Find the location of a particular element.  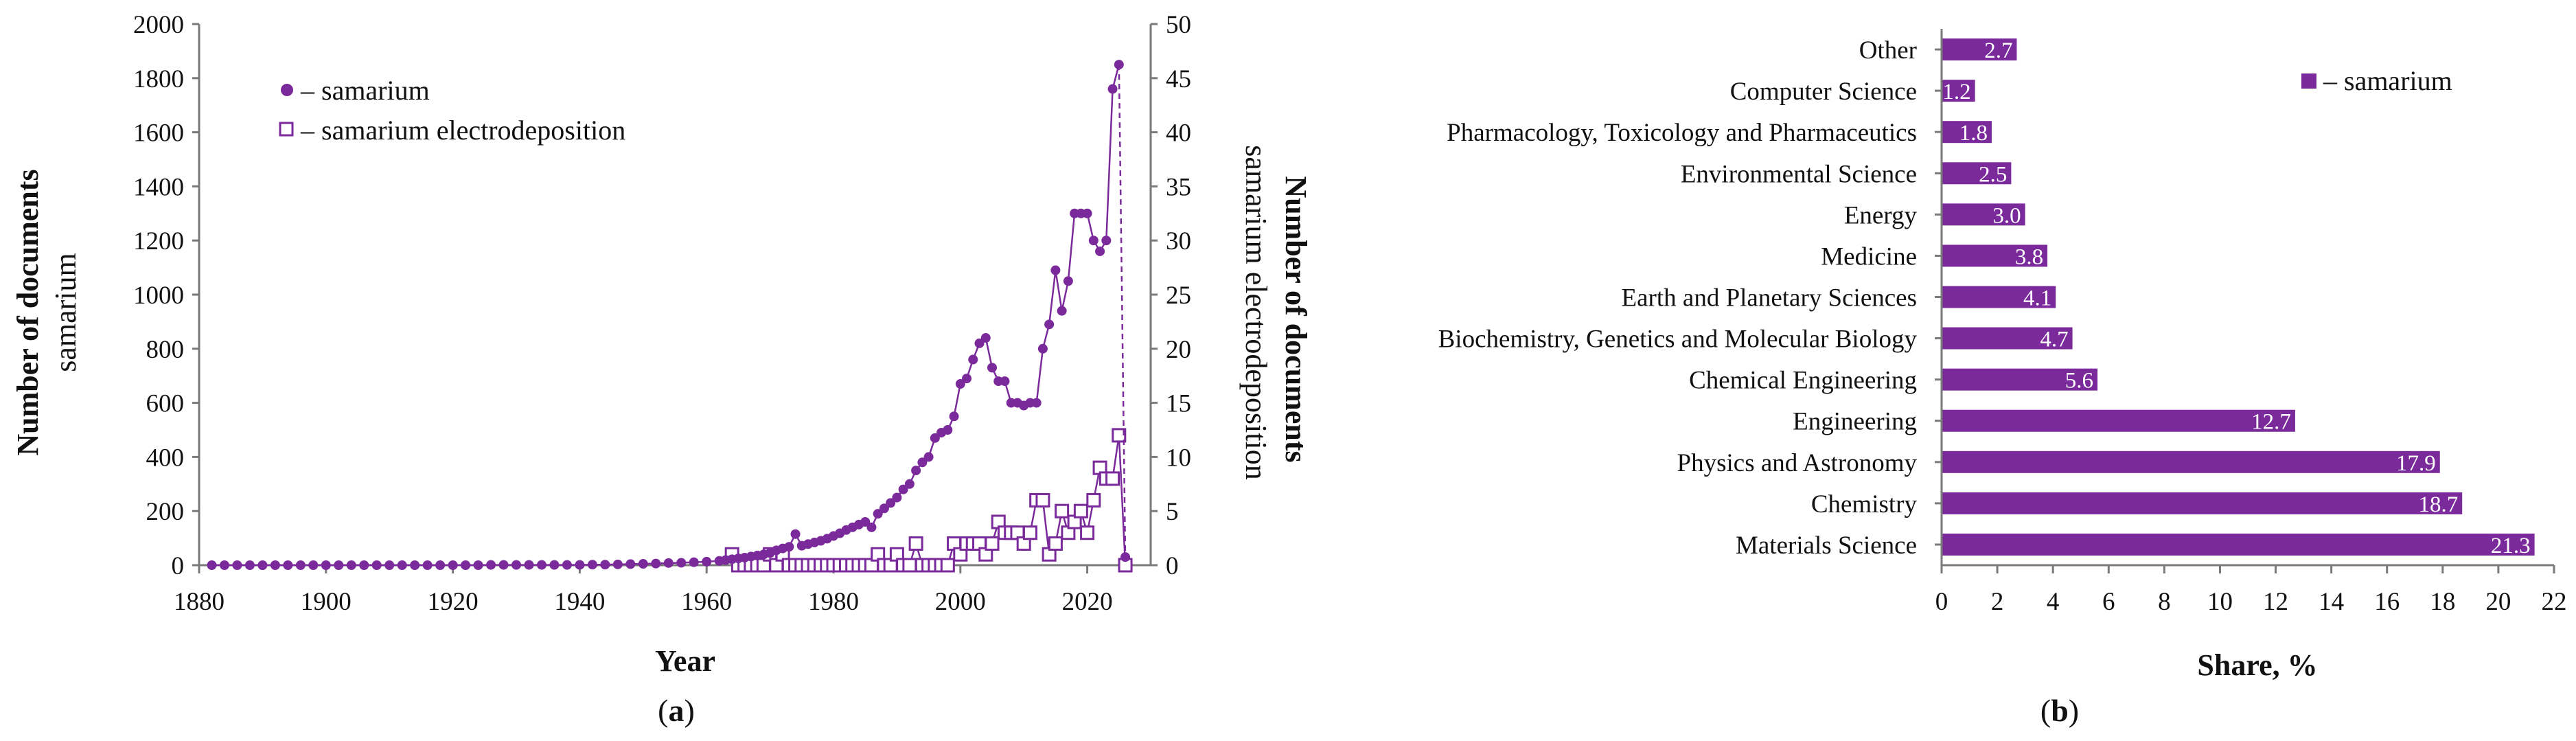

x-tick-label: 8 is located at coordinates (2164, 602).